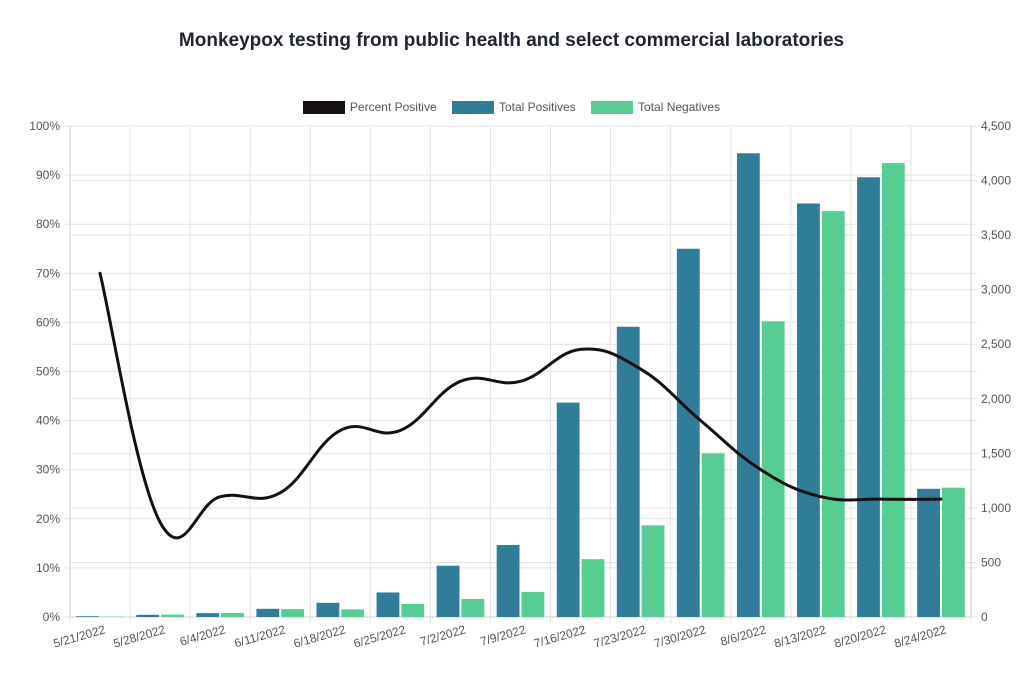  I want to click on y-left-tick-label: 70%, so click(48, 273).